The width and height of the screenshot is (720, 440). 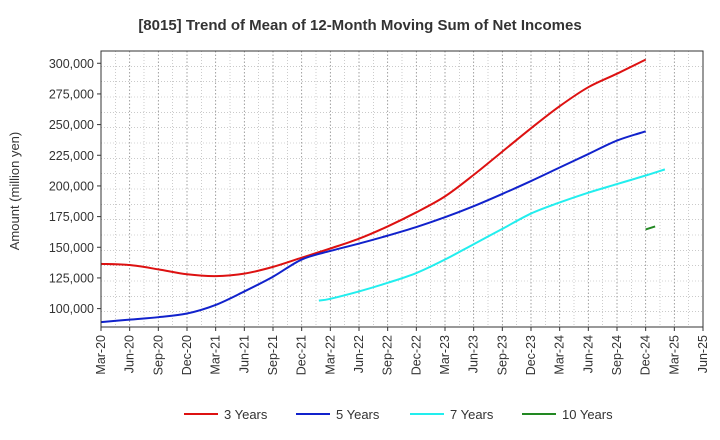 I want to click on x-tick-label: Dec-24, so click(x=646, y=355).